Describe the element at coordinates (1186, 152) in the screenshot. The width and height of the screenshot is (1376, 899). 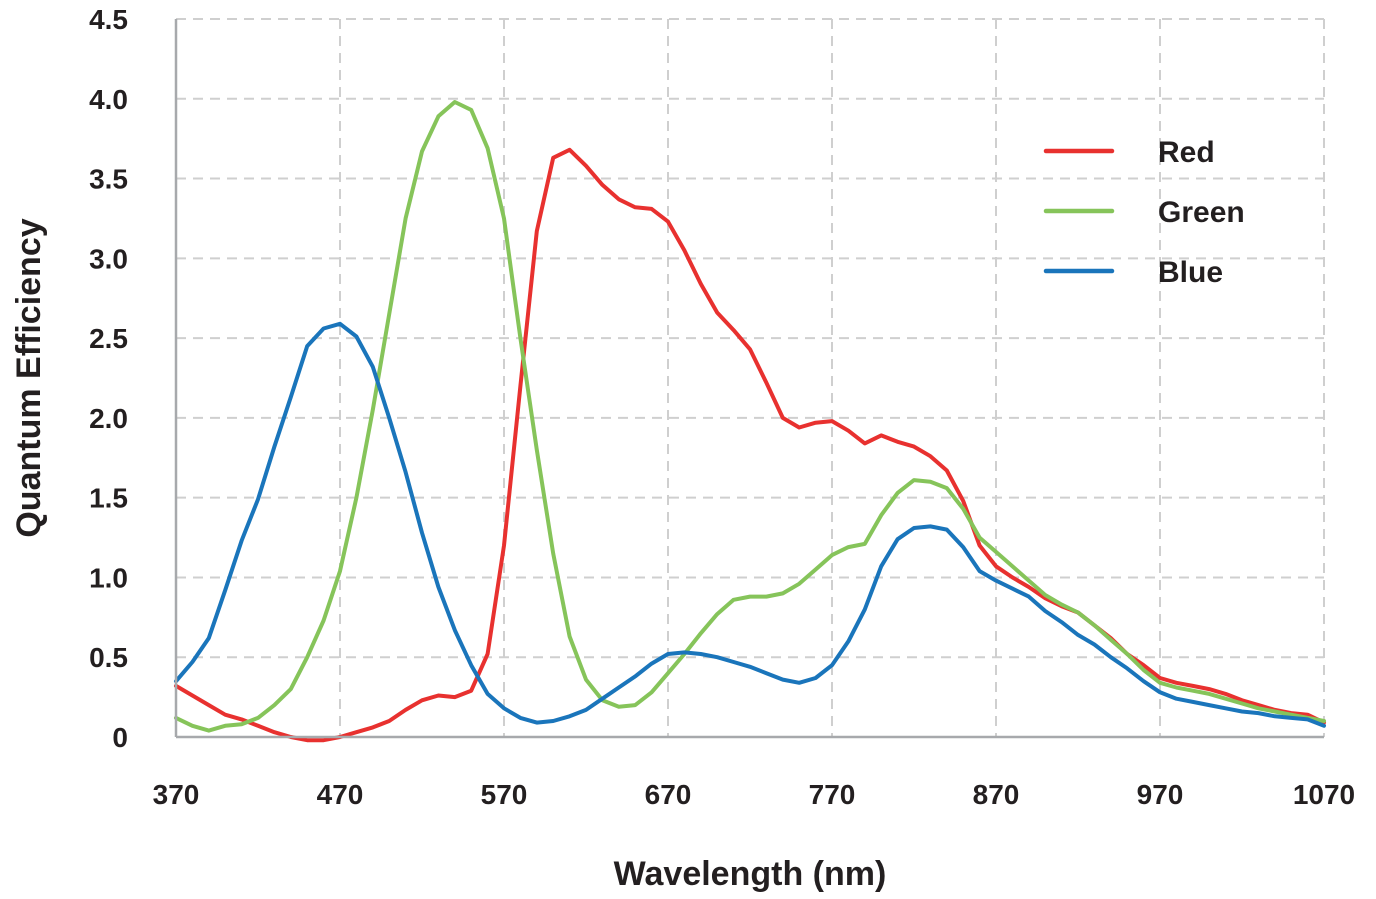
I see `legend-label-red: Red` at that location.